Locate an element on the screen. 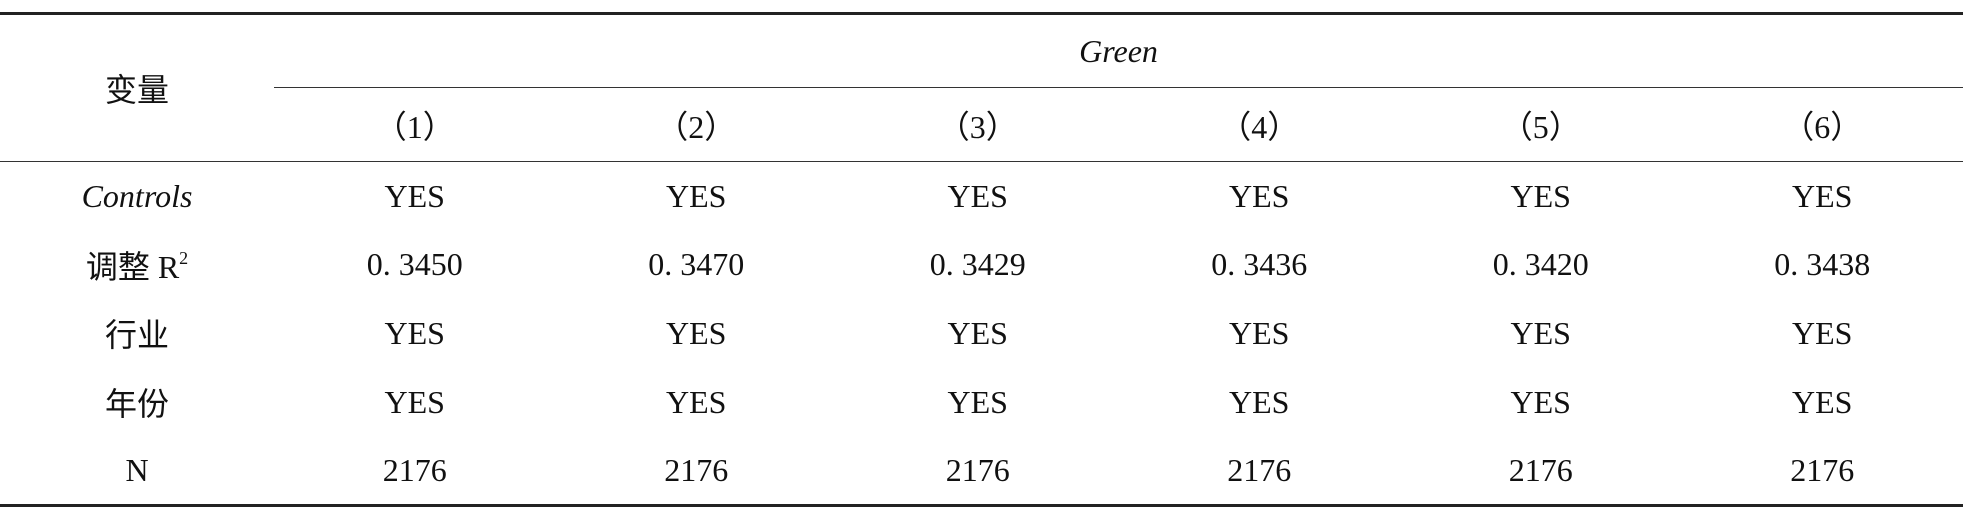 The image size is (1971, 516). table-cell: 0. 3436 is located at coordinates (1259, 264).